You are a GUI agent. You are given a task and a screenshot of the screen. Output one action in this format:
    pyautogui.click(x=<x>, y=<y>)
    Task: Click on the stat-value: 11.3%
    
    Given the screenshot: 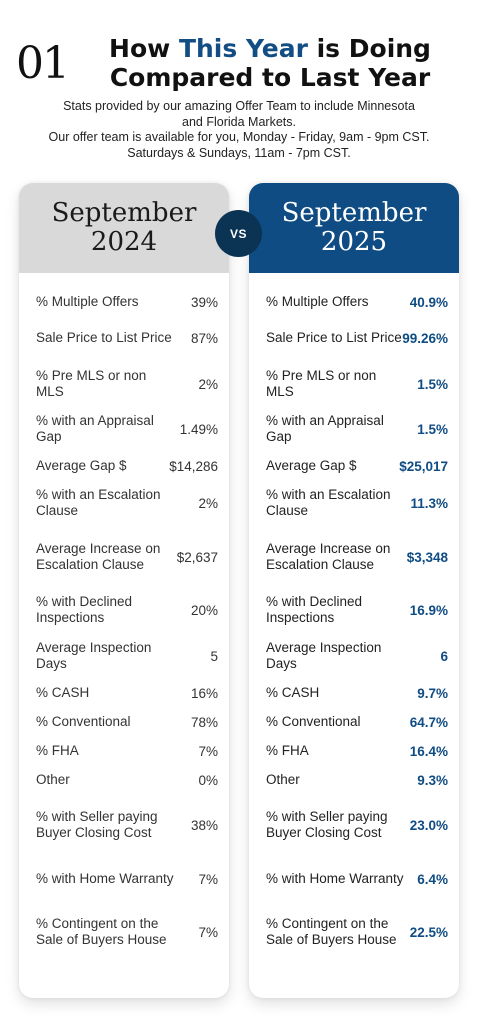 What is the action you would take?
    pyautogui.click(x=429, y=503)
    